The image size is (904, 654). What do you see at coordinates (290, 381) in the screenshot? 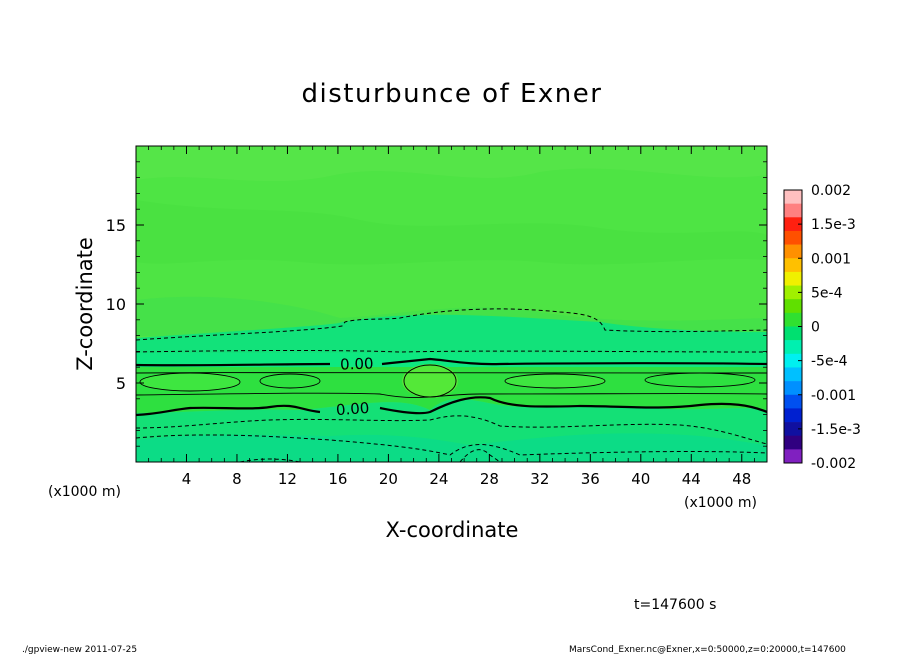
I see `contour-left-small-ellipse` at bounding box center [290, 381].